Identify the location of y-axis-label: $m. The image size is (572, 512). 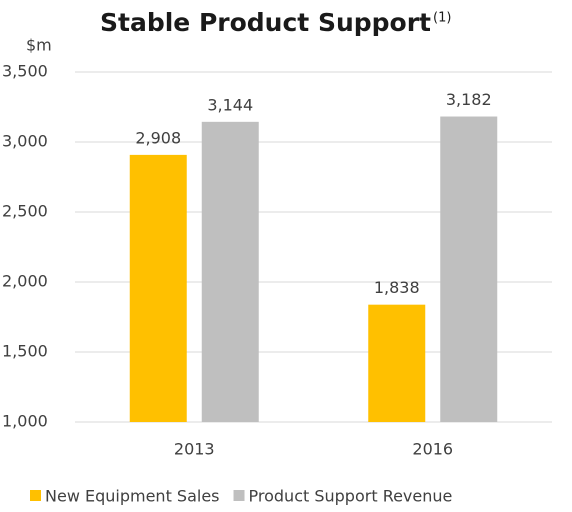
(39, 45).